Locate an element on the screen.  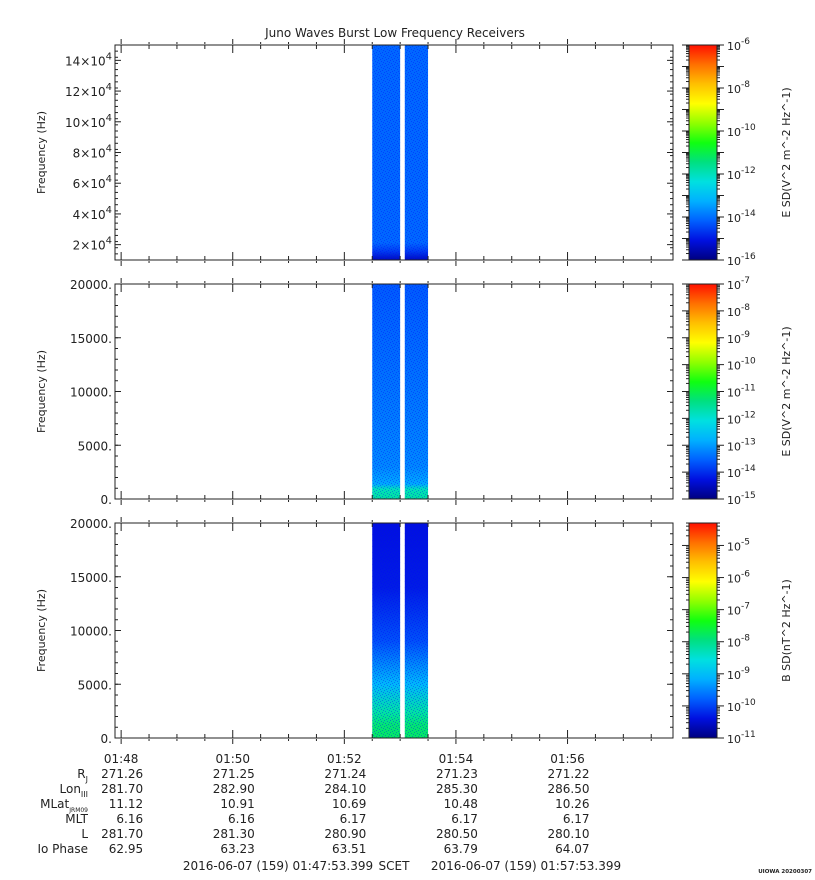
ephemeris-label: MLT is located at coordinates (76, 819).